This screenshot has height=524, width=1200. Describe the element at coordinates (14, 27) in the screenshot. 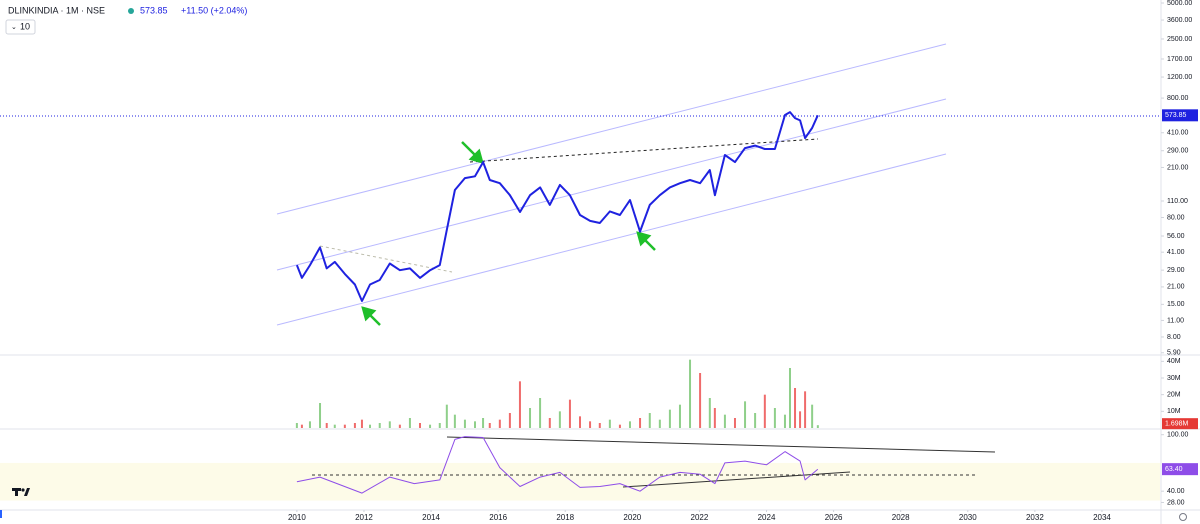

I see `chevron: ⌄` at that location.